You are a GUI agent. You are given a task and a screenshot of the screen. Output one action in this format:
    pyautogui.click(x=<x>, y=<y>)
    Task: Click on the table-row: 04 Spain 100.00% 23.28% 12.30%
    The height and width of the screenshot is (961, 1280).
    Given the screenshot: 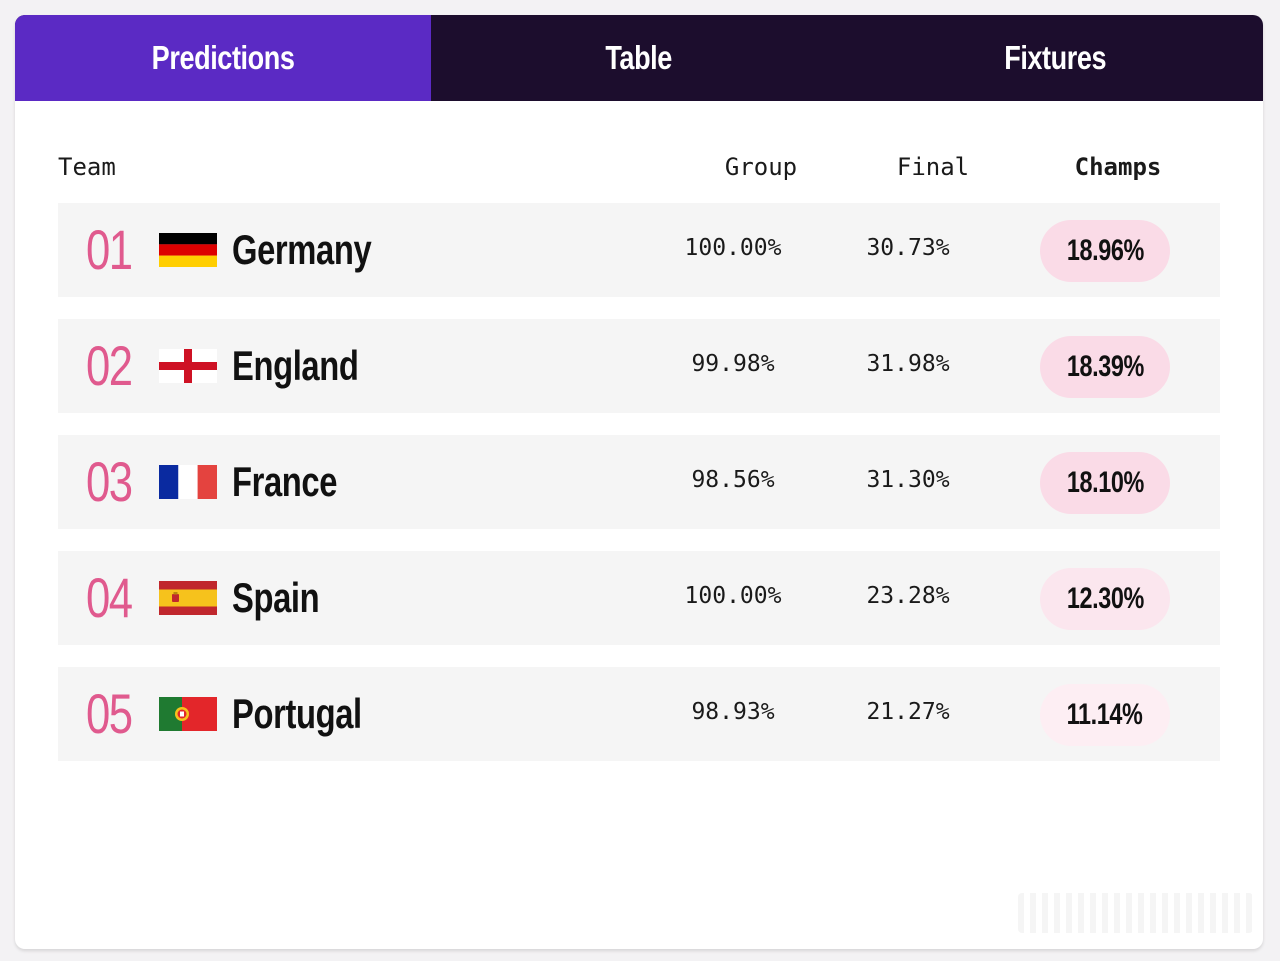 What is the action you would take?
    pyautogui.click(x=639, y=598)
    